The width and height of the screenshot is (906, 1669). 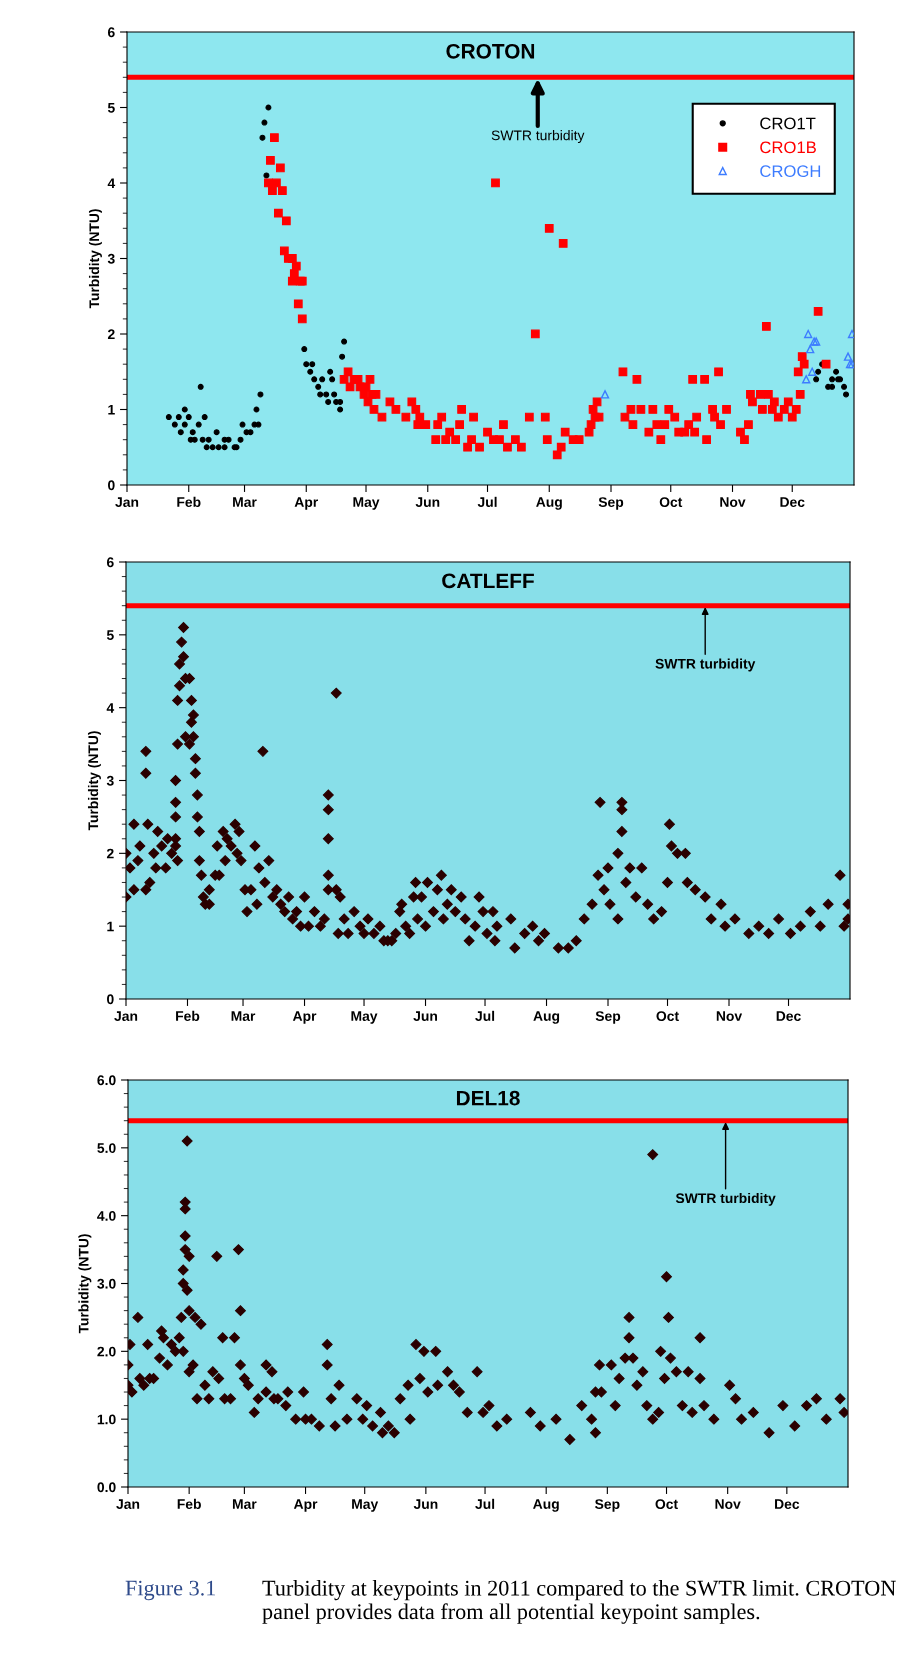 I want to click on y-tick-label: 5.0, so click(x=106, y=1148).